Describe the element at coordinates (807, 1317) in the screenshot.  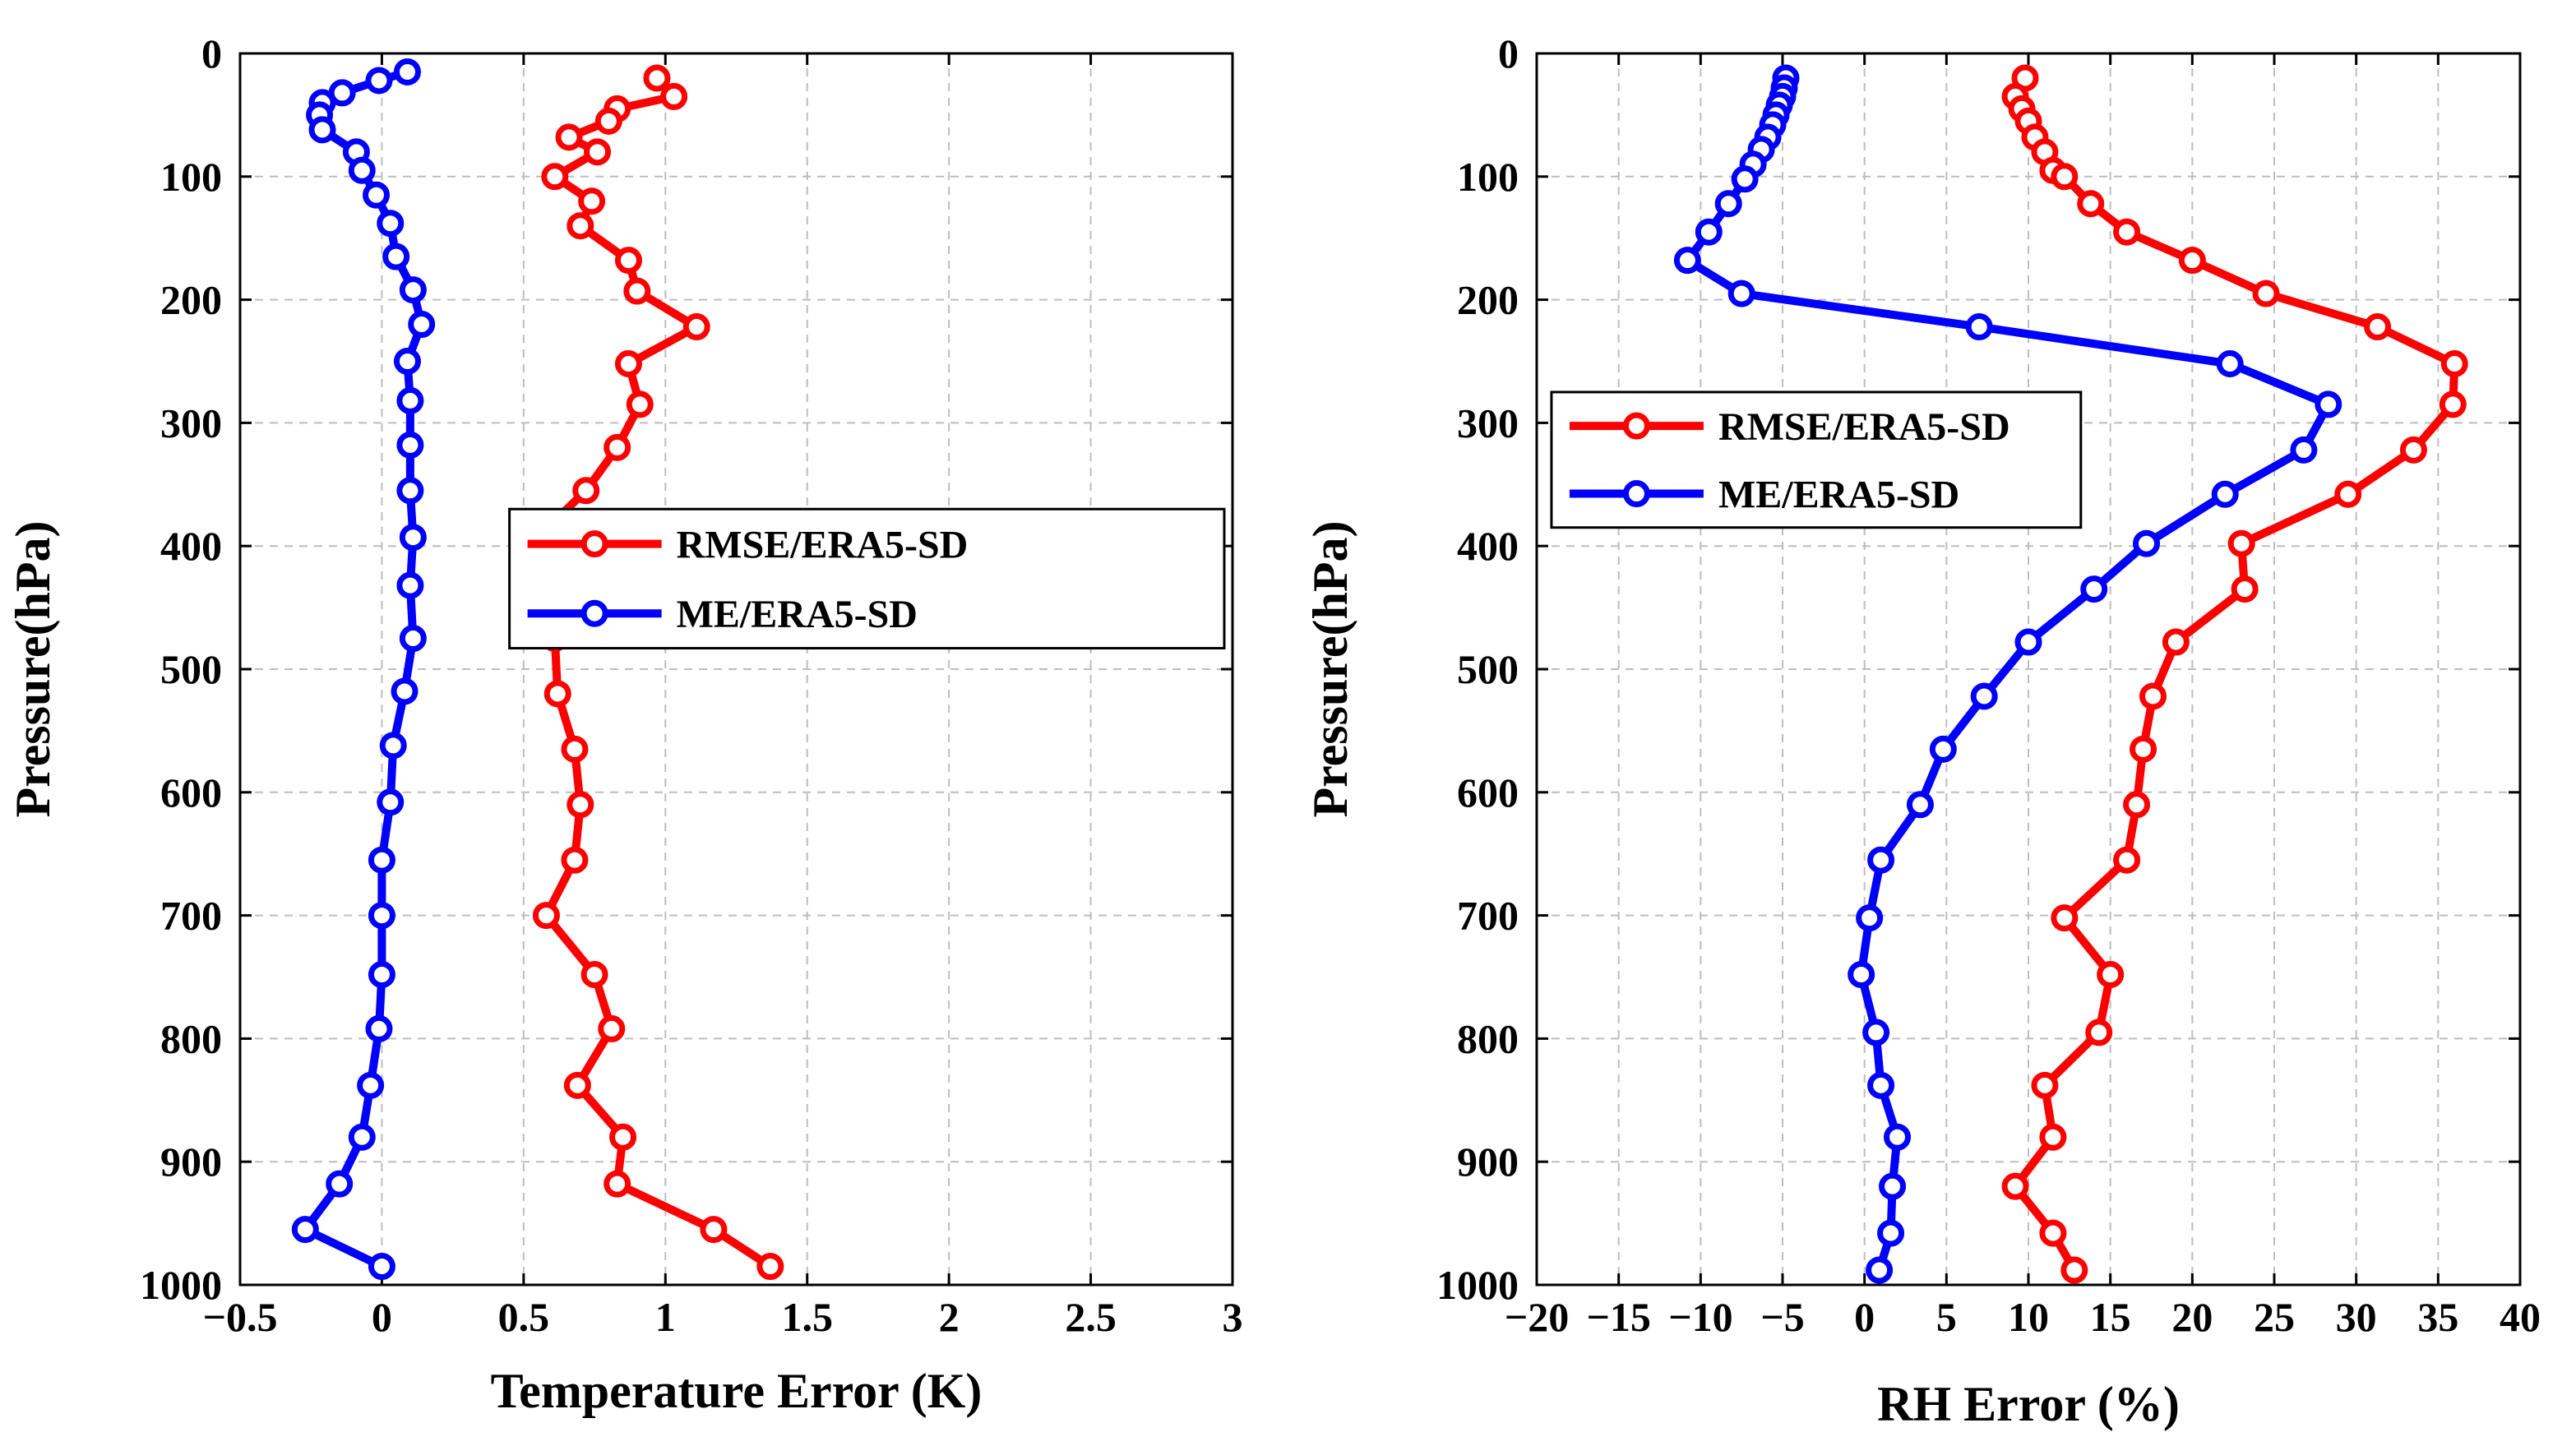
I see `x-tick-label: 1.5` at that location.